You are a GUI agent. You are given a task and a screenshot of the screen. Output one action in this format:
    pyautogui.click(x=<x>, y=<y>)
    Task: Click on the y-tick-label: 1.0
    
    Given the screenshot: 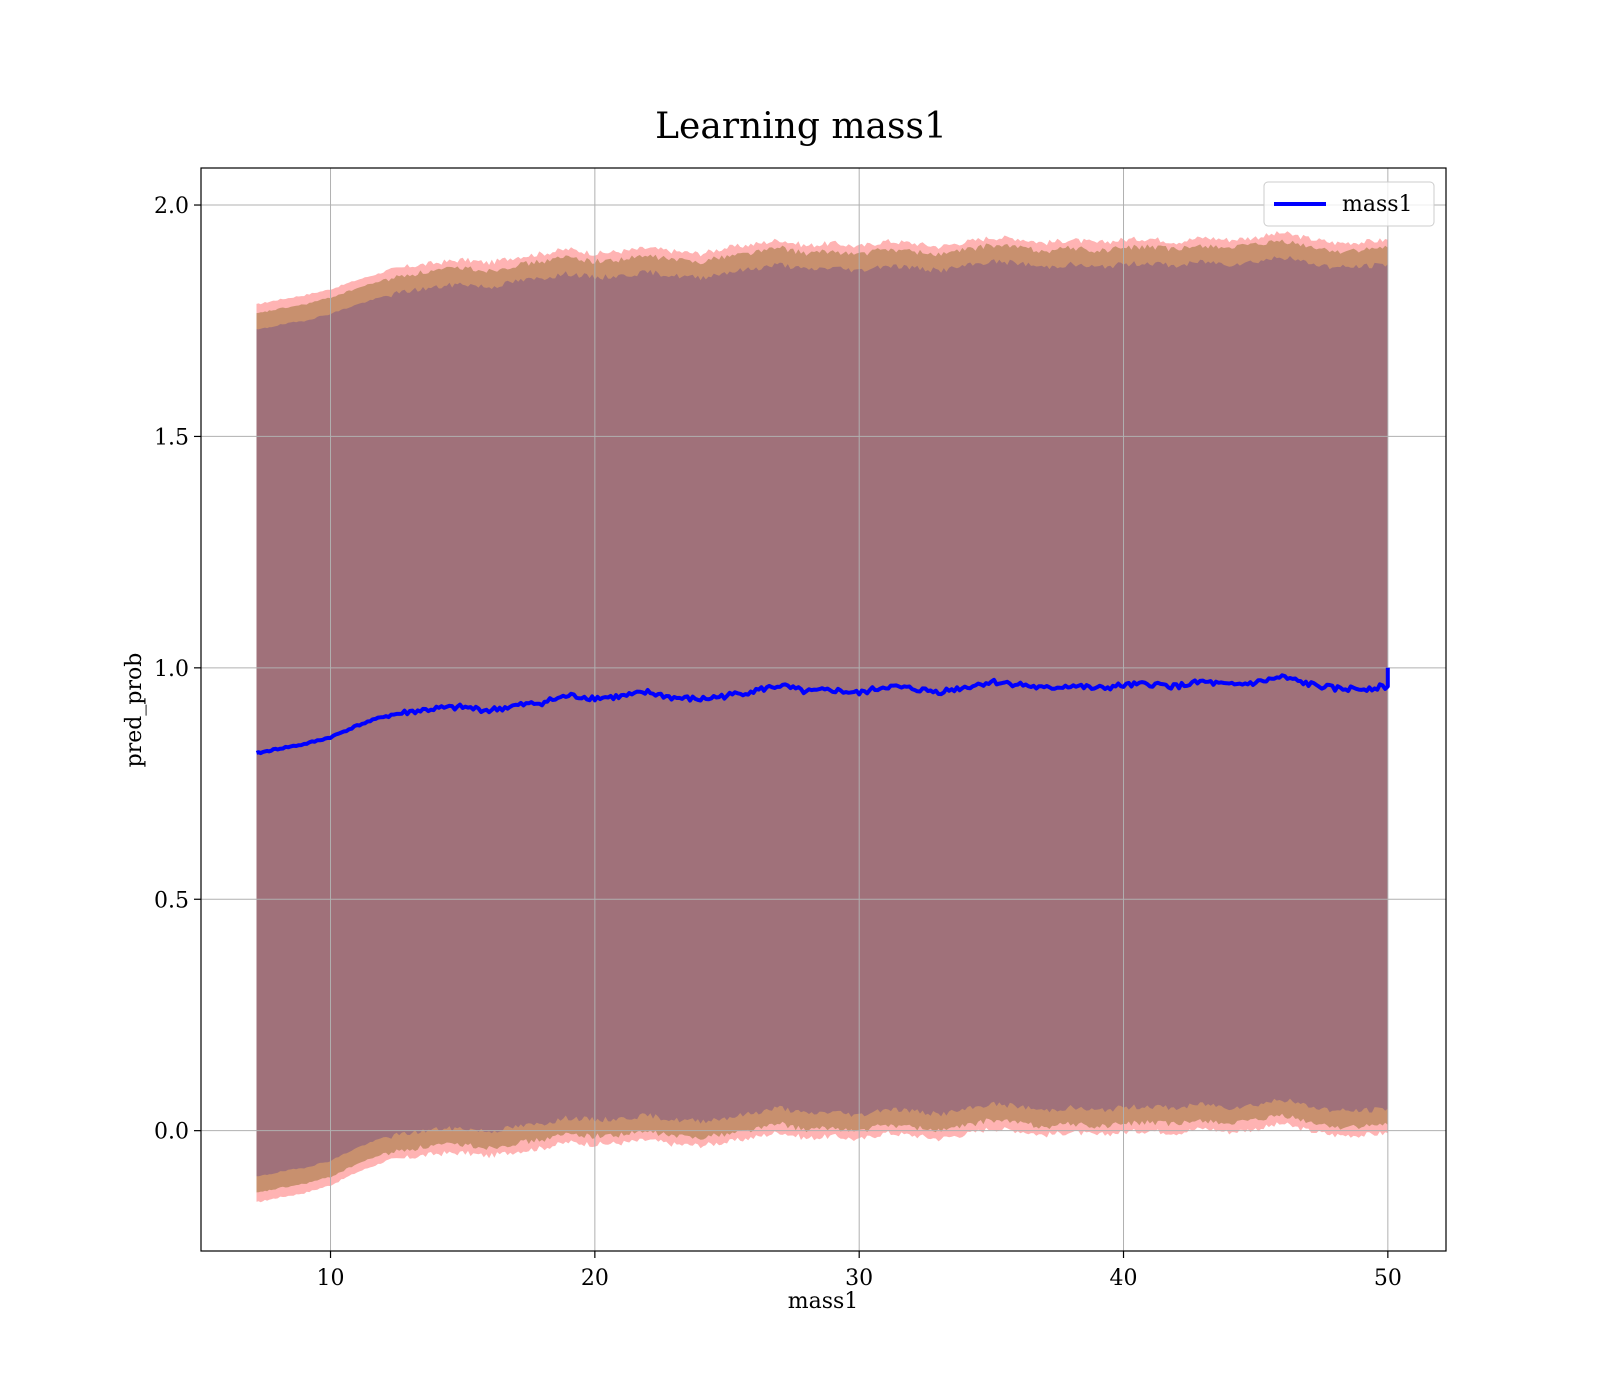 What is the action you would take?
    pyautogui.click(x=171, y=669)
    